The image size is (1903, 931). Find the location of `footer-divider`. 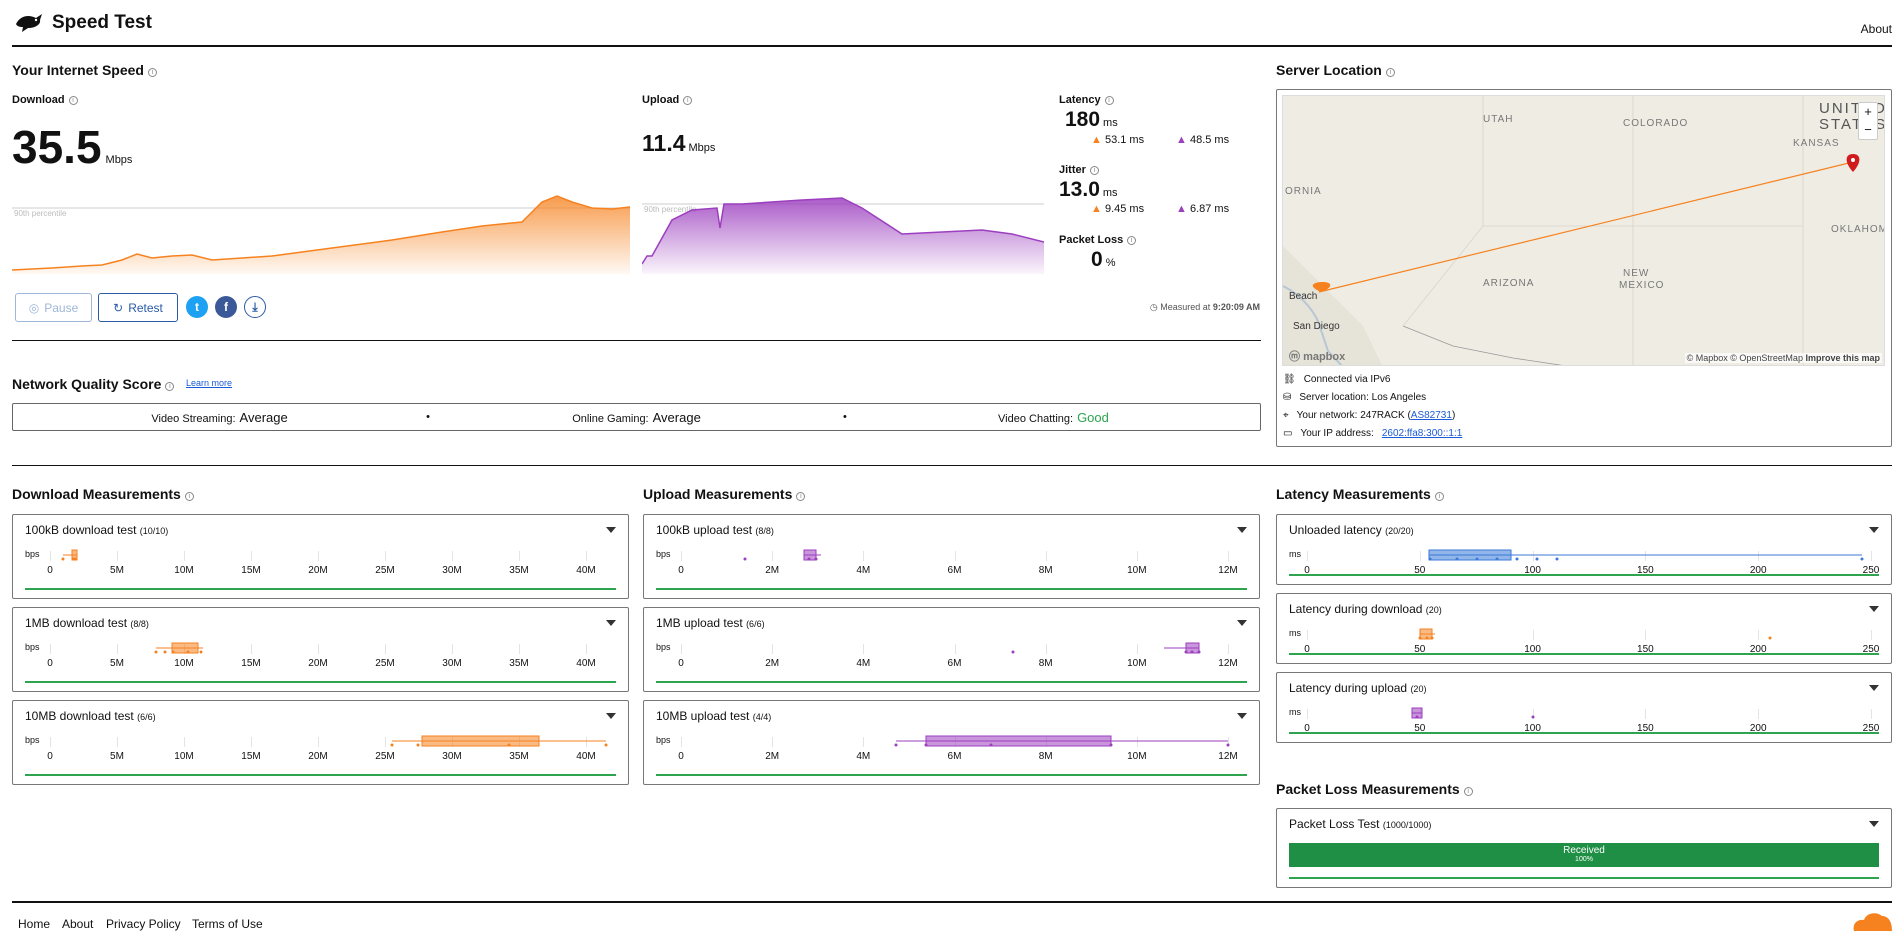

footer-divider is located at coordinates (952, 902).